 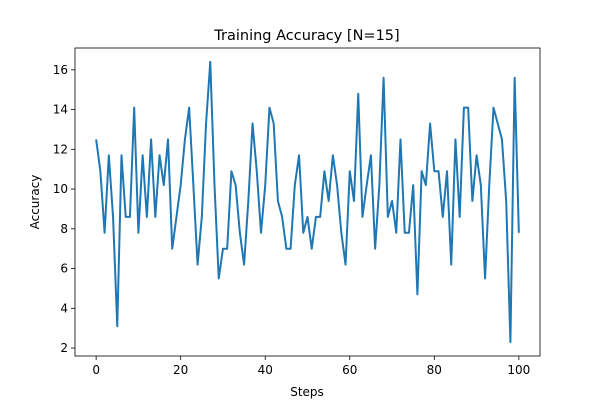 What do you see at coordinates (180, 370) in the screenshot?
I see `x-tick-label: 20` at bounding box center [180, 370].